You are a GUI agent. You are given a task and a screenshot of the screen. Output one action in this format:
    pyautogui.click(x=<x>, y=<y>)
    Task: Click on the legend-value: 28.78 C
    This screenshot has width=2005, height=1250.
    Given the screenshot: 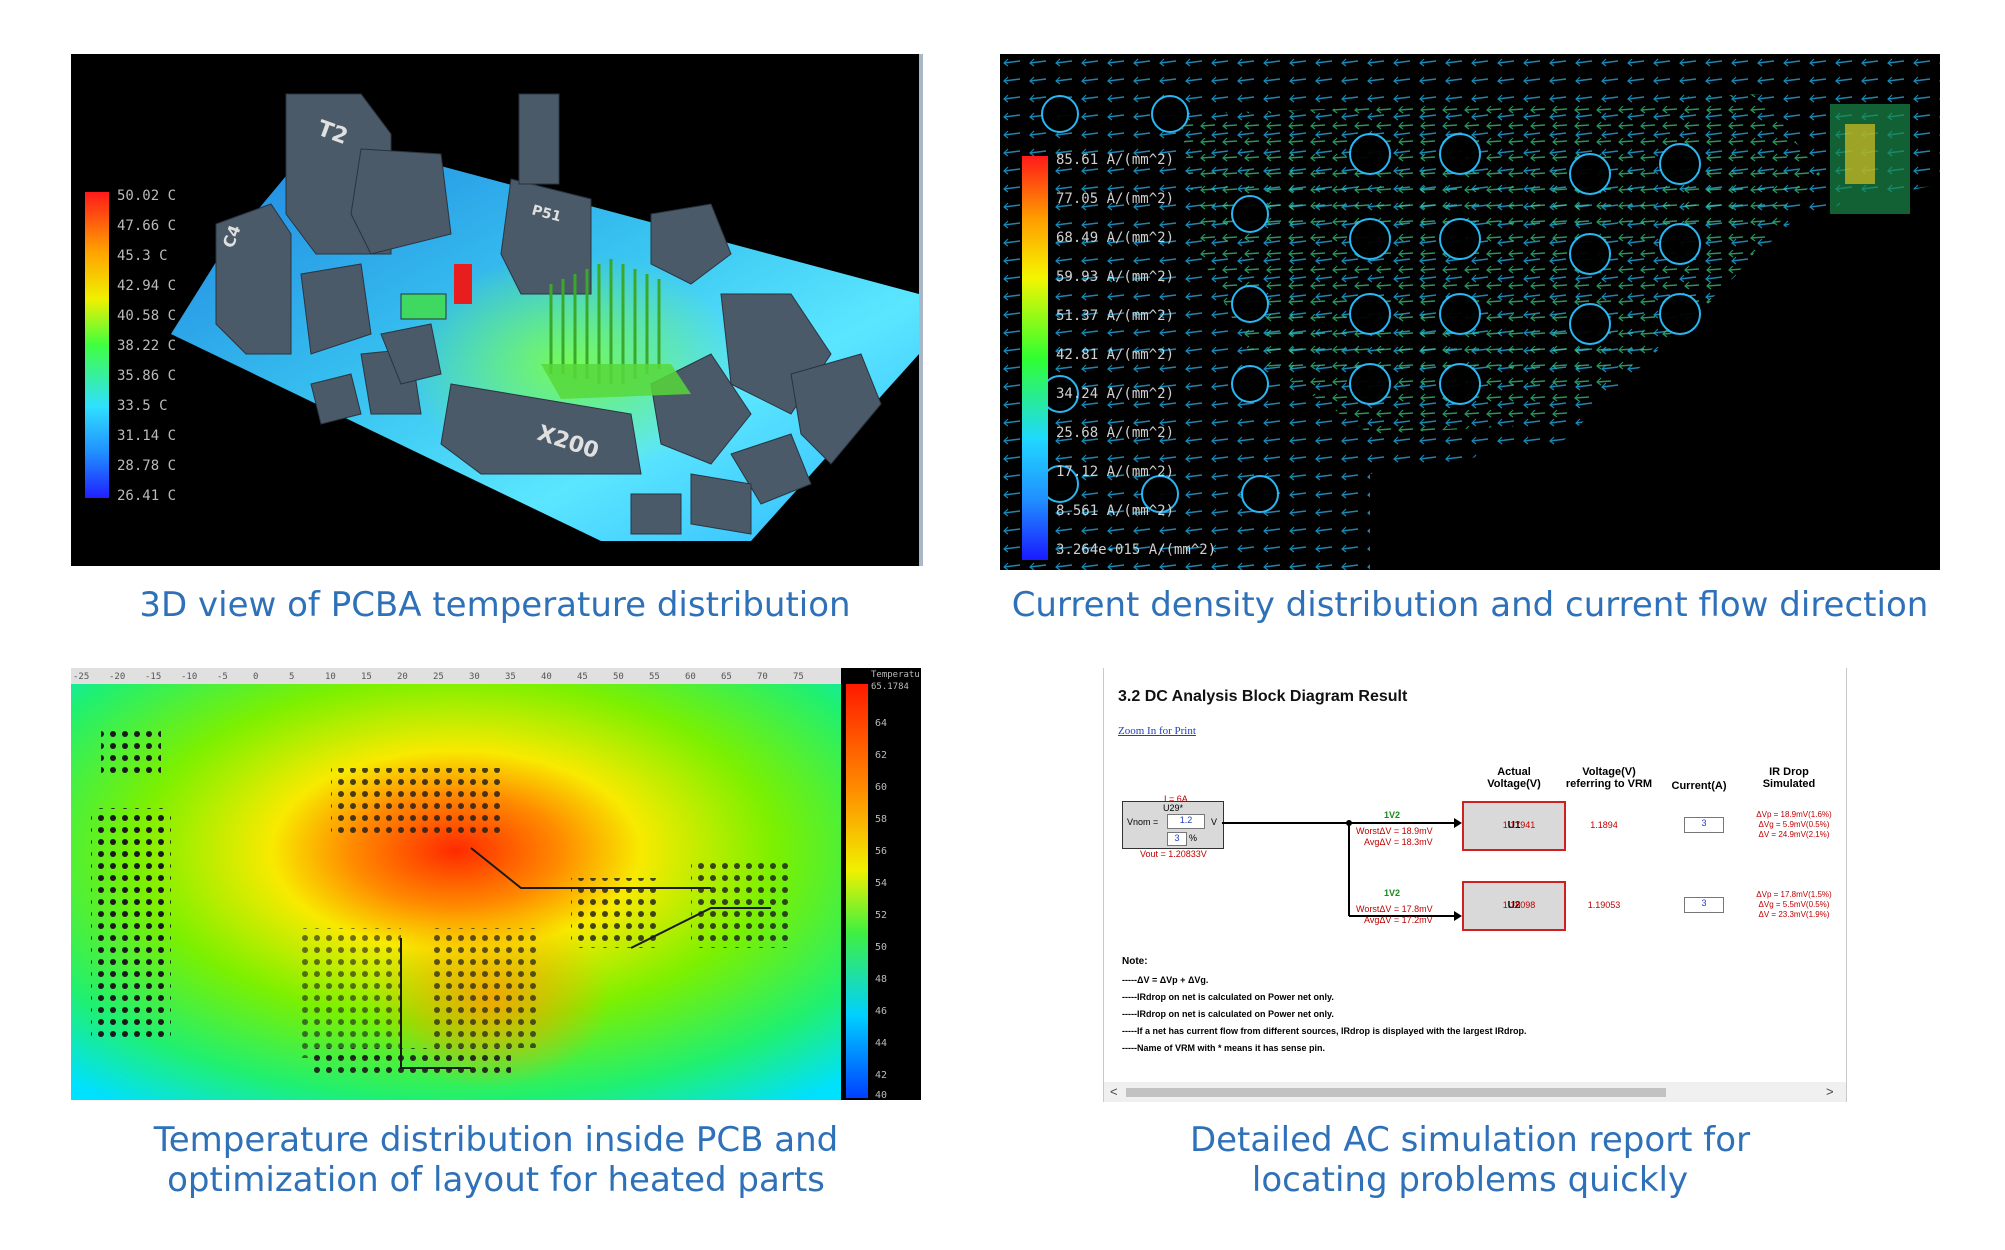 What is the action you would take?
    pyautogui.click(x=146, y=466)
    